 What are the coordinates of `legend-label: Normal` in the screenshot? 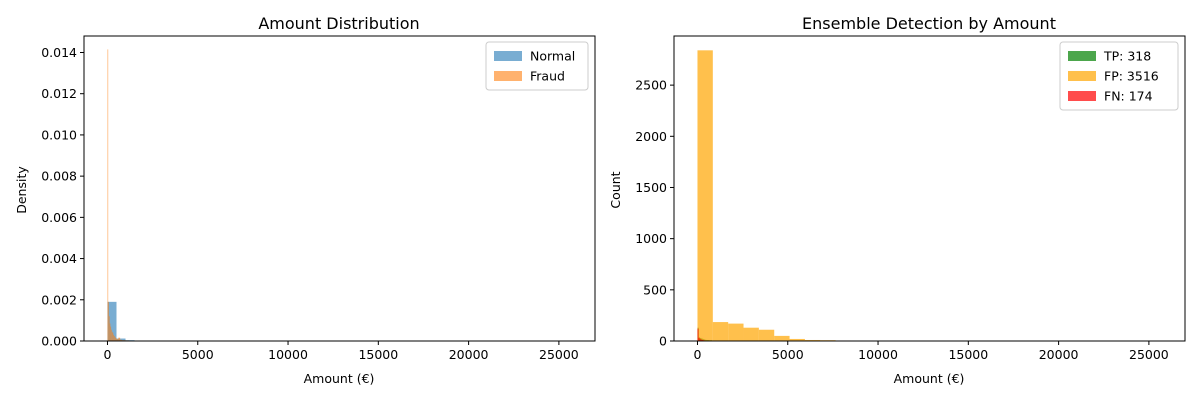 It's located at (552, 56).